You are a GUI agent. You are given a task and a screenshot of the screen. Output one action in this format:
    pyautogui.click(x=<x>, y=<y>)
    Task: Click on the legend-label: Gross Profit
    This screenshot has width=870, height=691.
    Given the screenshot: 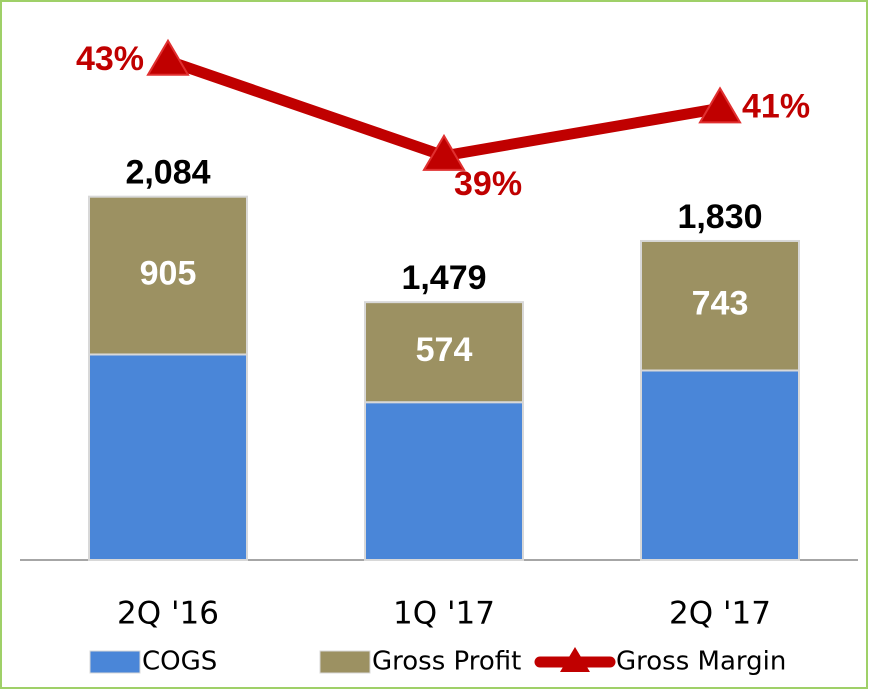 What is the action you would take?
    pyautogui.click(x=446, y=662)
    